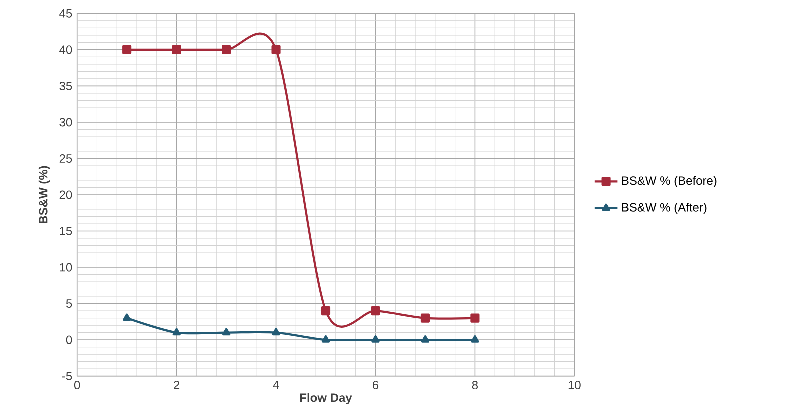 The width and height of the screenshot is (790, 409). I want to click on y-tick-label: 10, so click(66, 267).